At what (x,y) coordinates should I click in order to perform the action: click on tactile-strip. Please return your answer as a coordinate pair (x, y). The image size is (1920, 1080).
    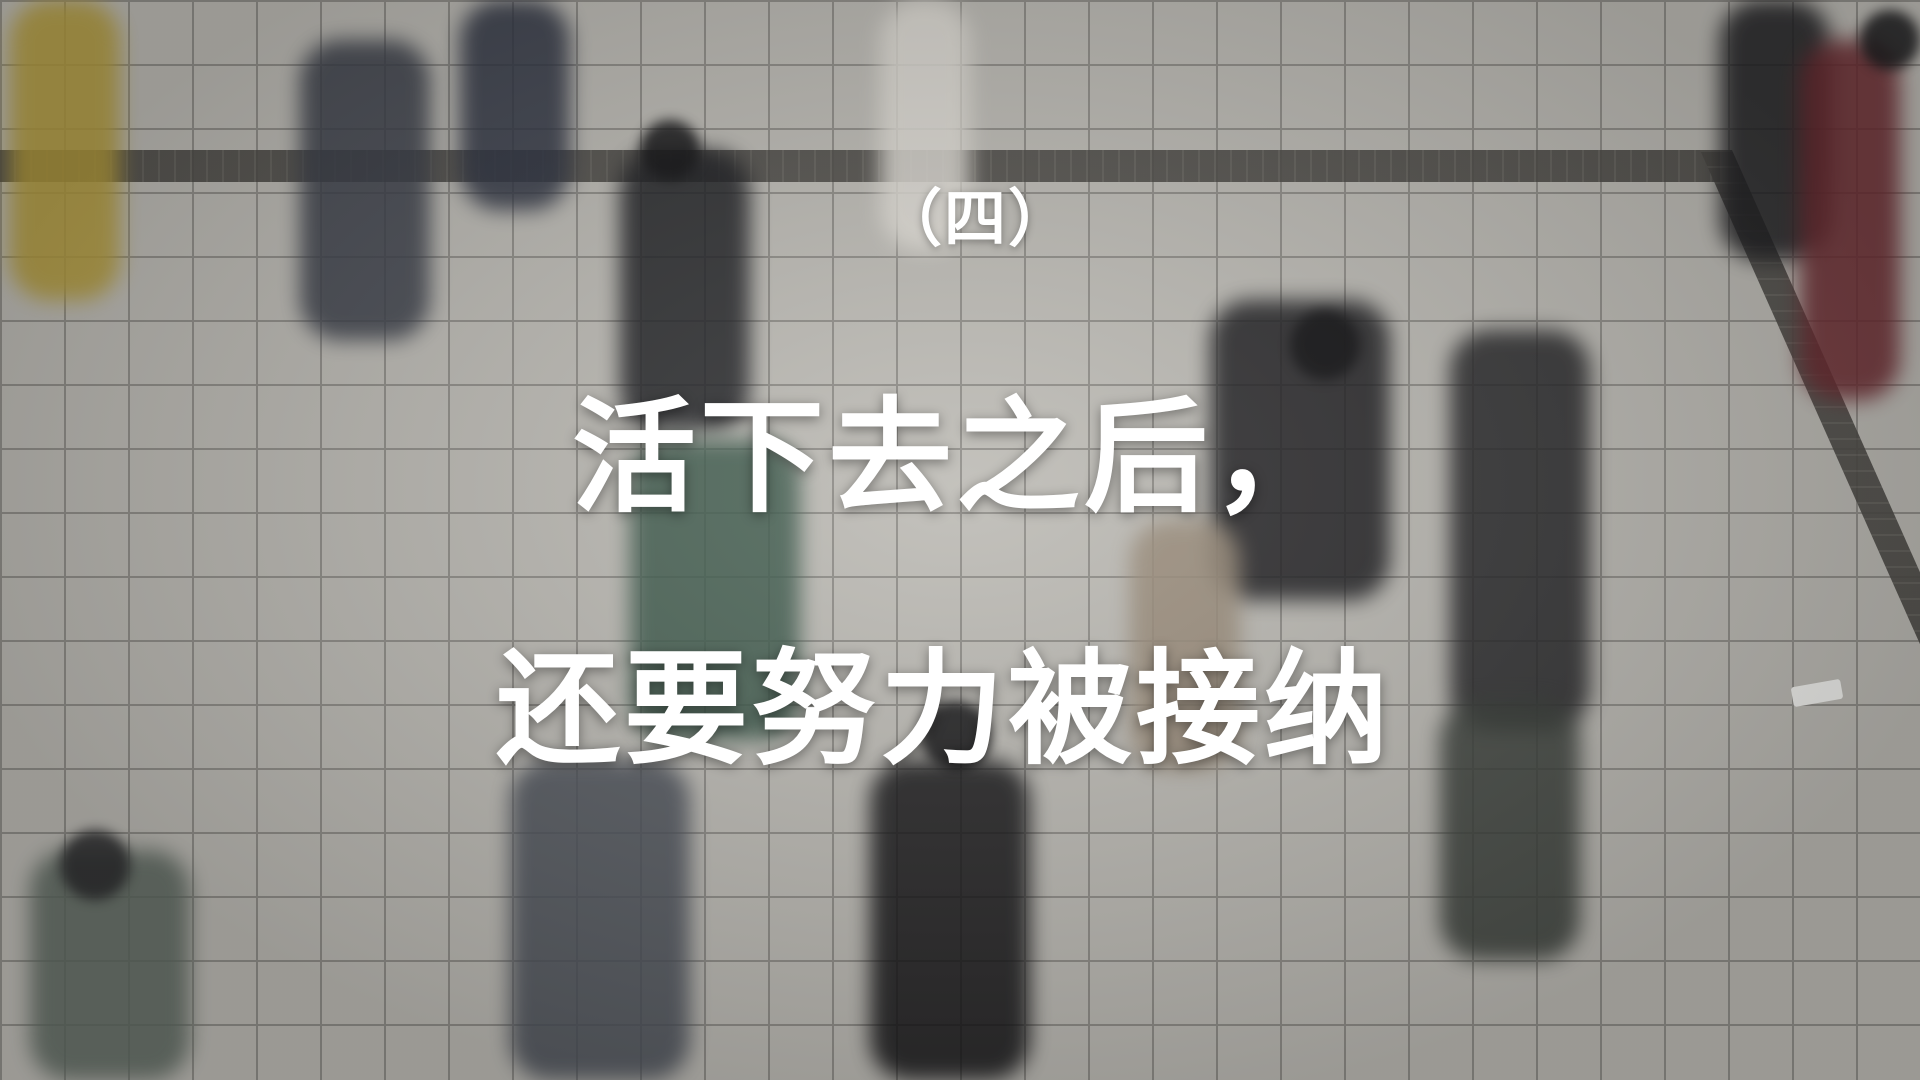
    Looking at the image, I should click on (860, 166).